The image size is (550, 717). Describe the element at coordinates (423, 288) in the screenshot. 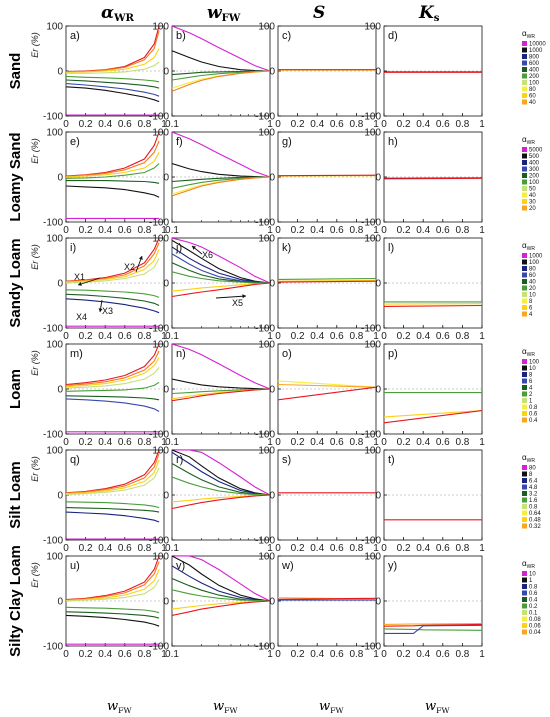

I see `panel-l: 1000-1000 0.2 0.4 0.6 0.8 1l)` at that location.